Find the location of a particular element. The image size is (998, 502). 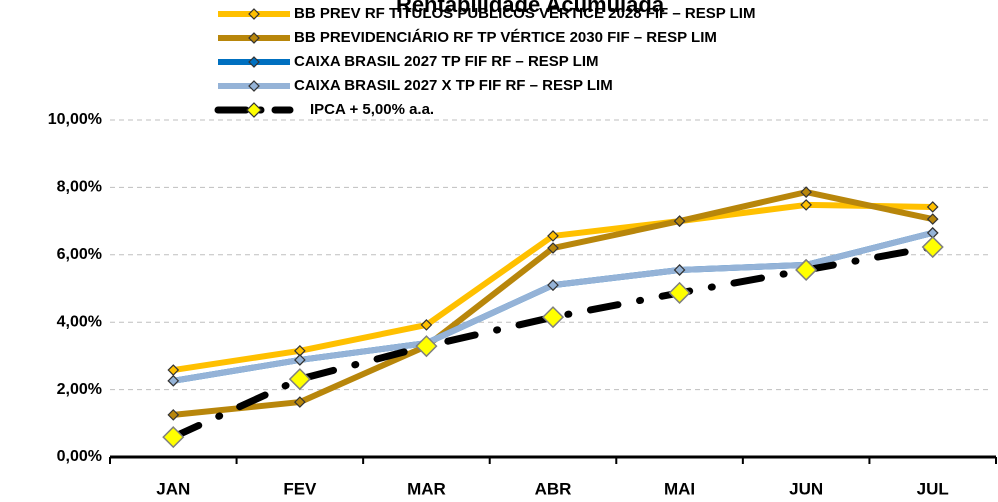

x-tick-label: ABR is located at coordinates (553, 488).